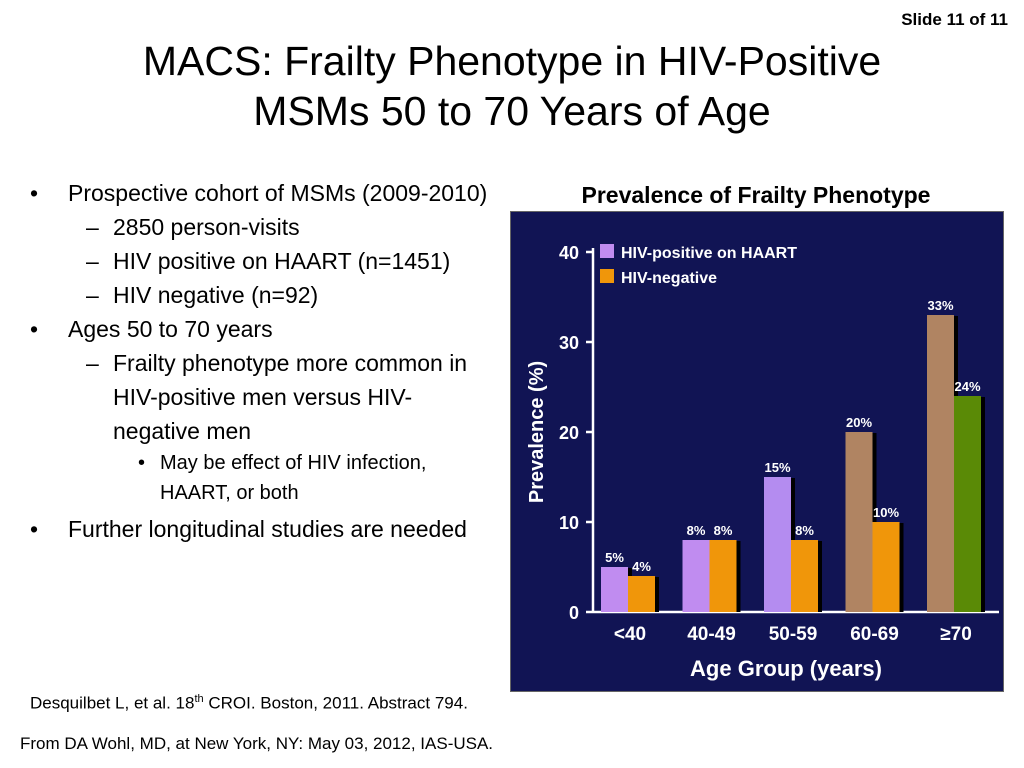  I want to click on data-label: 10%, so click(886, 512).